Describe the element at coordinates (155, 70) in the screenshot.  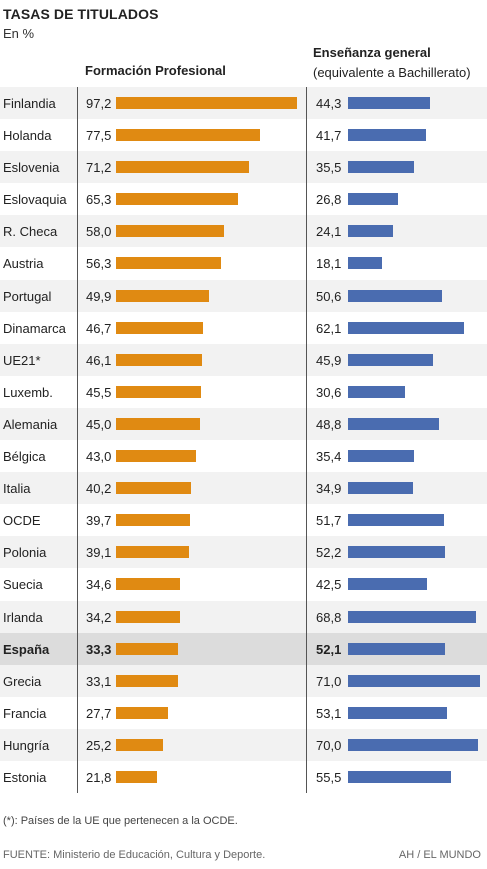
I see `column-header-fp: Formación Profesional` at that location.